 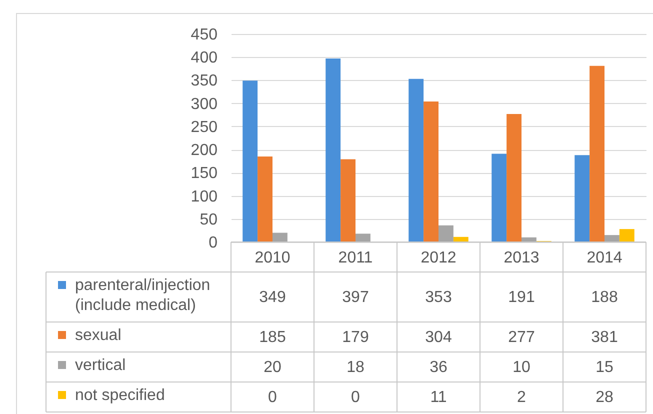 What do you see at coordinates (522, 258) in the screenshot?
I see `x-tick-label: 2013` at bounding box center [522, 258].